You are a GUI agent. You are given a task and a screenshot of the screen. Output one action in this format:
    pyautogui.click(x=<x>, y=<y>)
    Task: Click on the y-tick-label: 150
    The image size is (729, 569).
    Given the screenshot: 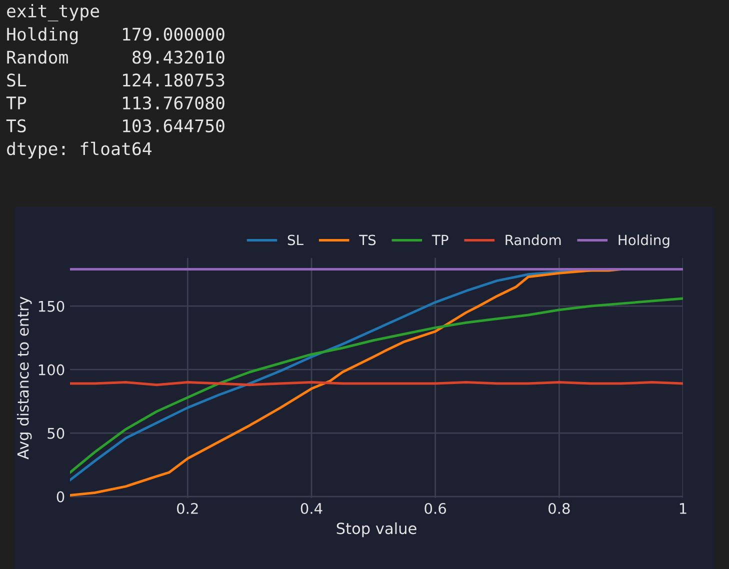 What is the action you would take?
    pyautogui.click(x=51, y=306)
    